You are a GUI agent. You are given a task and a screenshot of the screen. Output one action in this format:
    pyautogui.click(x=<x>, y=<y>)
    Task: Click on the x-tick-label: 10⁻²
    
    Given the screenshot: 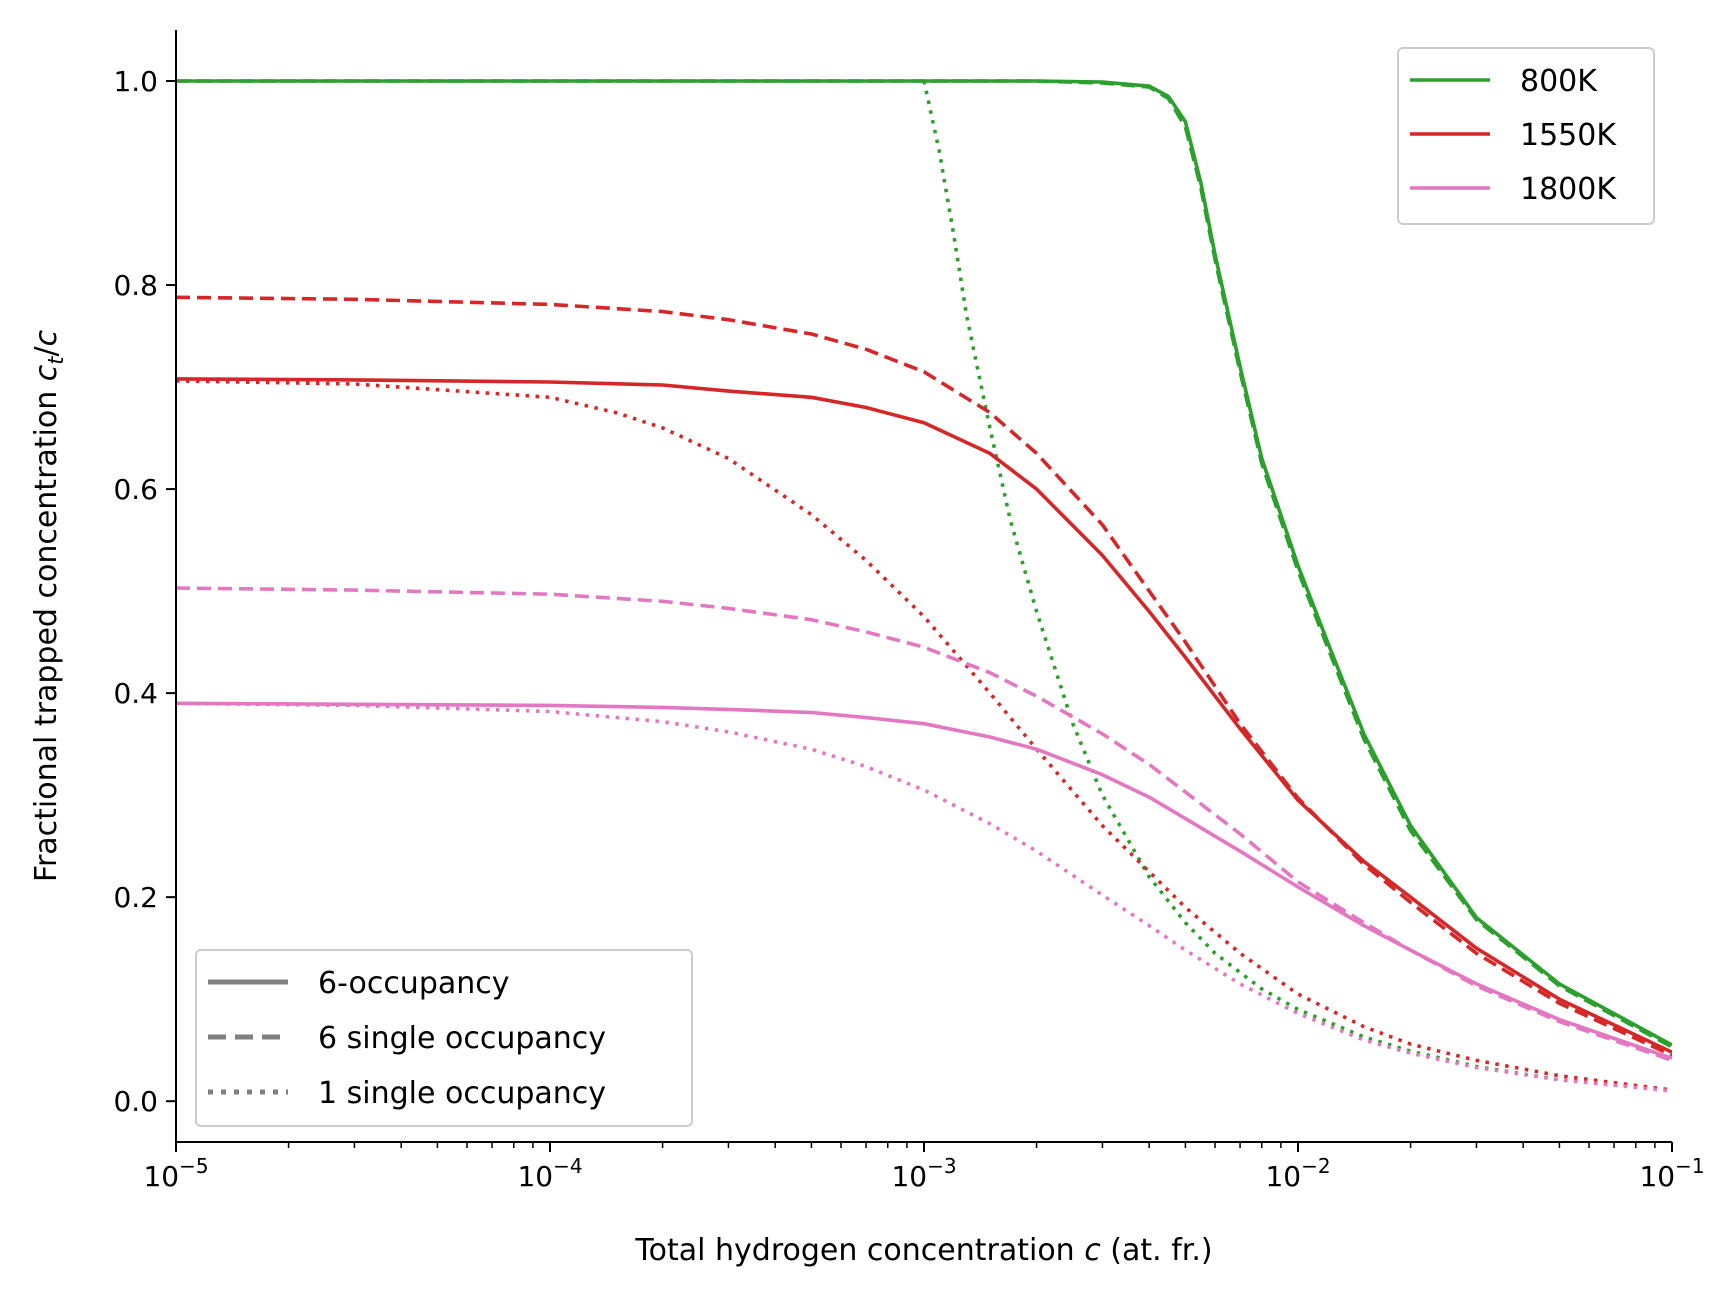 What is the action you would take?
    pyautogui.click(x=1297, y=1173)
    